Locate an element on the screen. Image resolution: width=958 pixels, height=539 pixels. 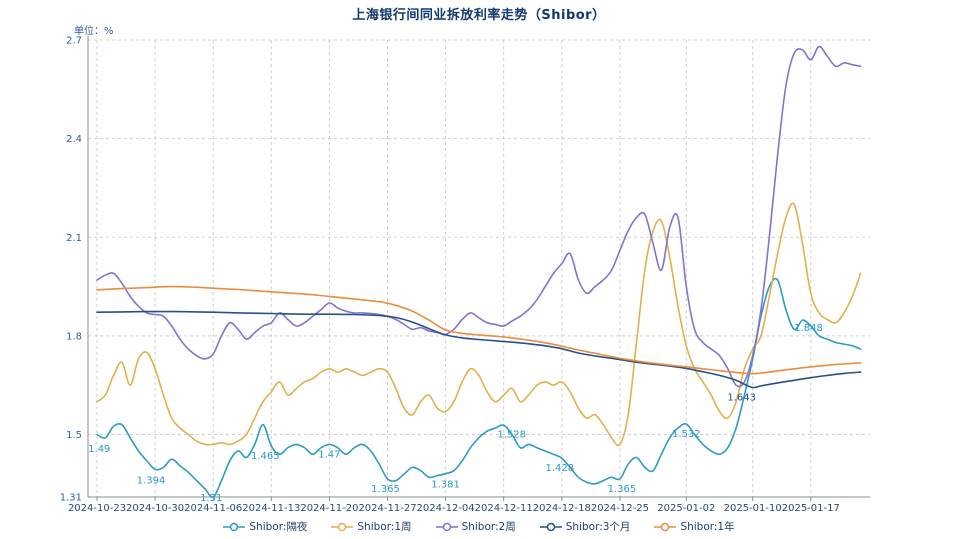
svg-text: 2.7 is located at coordinates (74, 41).